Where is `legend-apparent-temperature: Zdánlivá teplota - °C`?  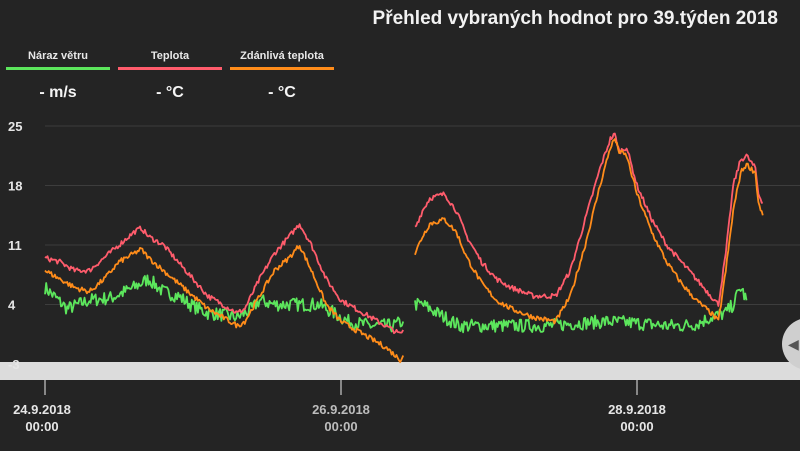 legend-apparent-temperature: Zdánlivá teplota - °C is located at coordinates (282, 76).